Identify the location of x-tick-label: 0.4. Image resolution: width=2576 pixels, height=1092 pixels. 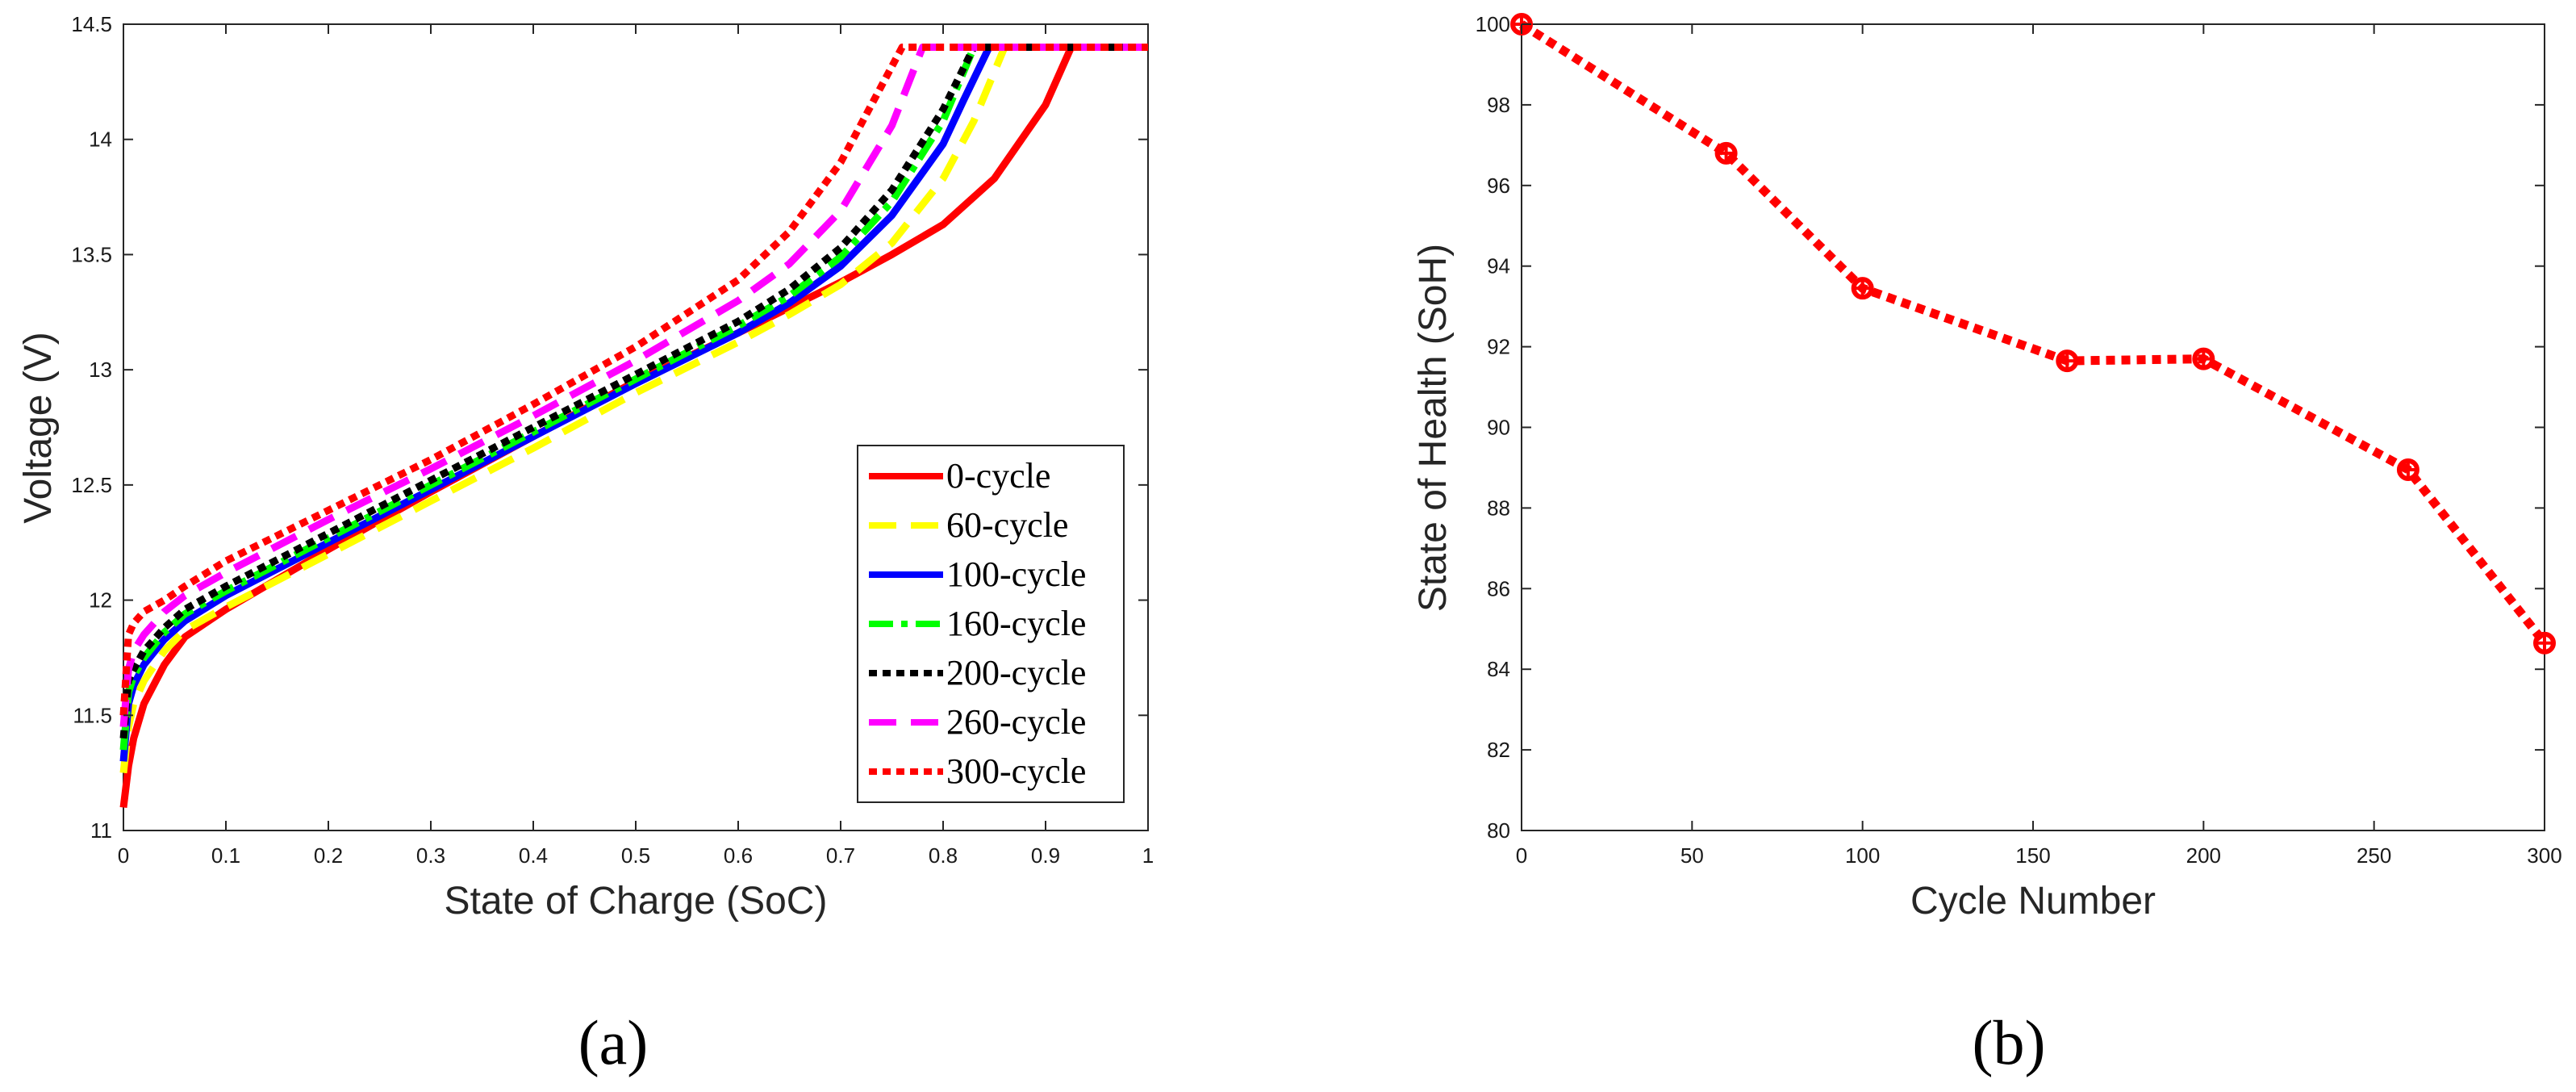
(533, 855).